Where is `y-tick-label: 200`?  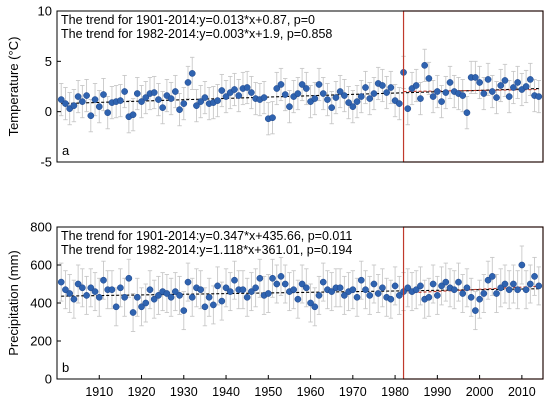
y-tick-label: 200 is located at coordinates (41, 341).